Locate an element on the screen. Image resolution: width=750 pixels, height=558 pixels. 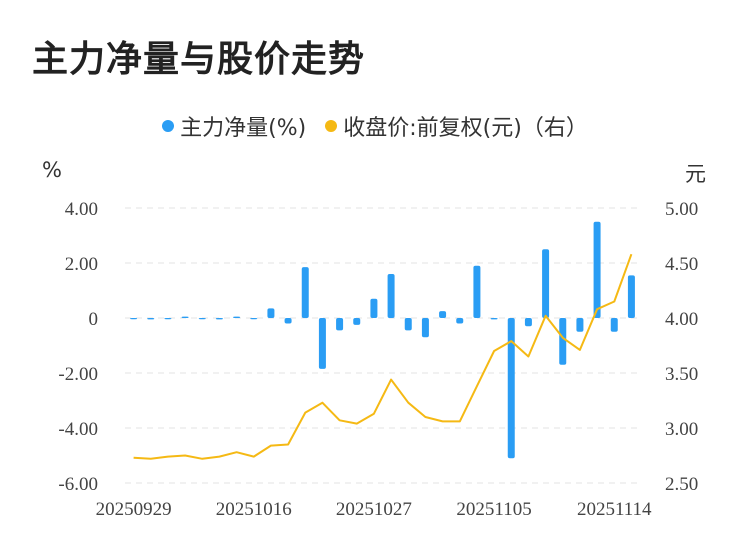
legend-item-main-force: 主力净量(%) is located at coordinates (234, 126).